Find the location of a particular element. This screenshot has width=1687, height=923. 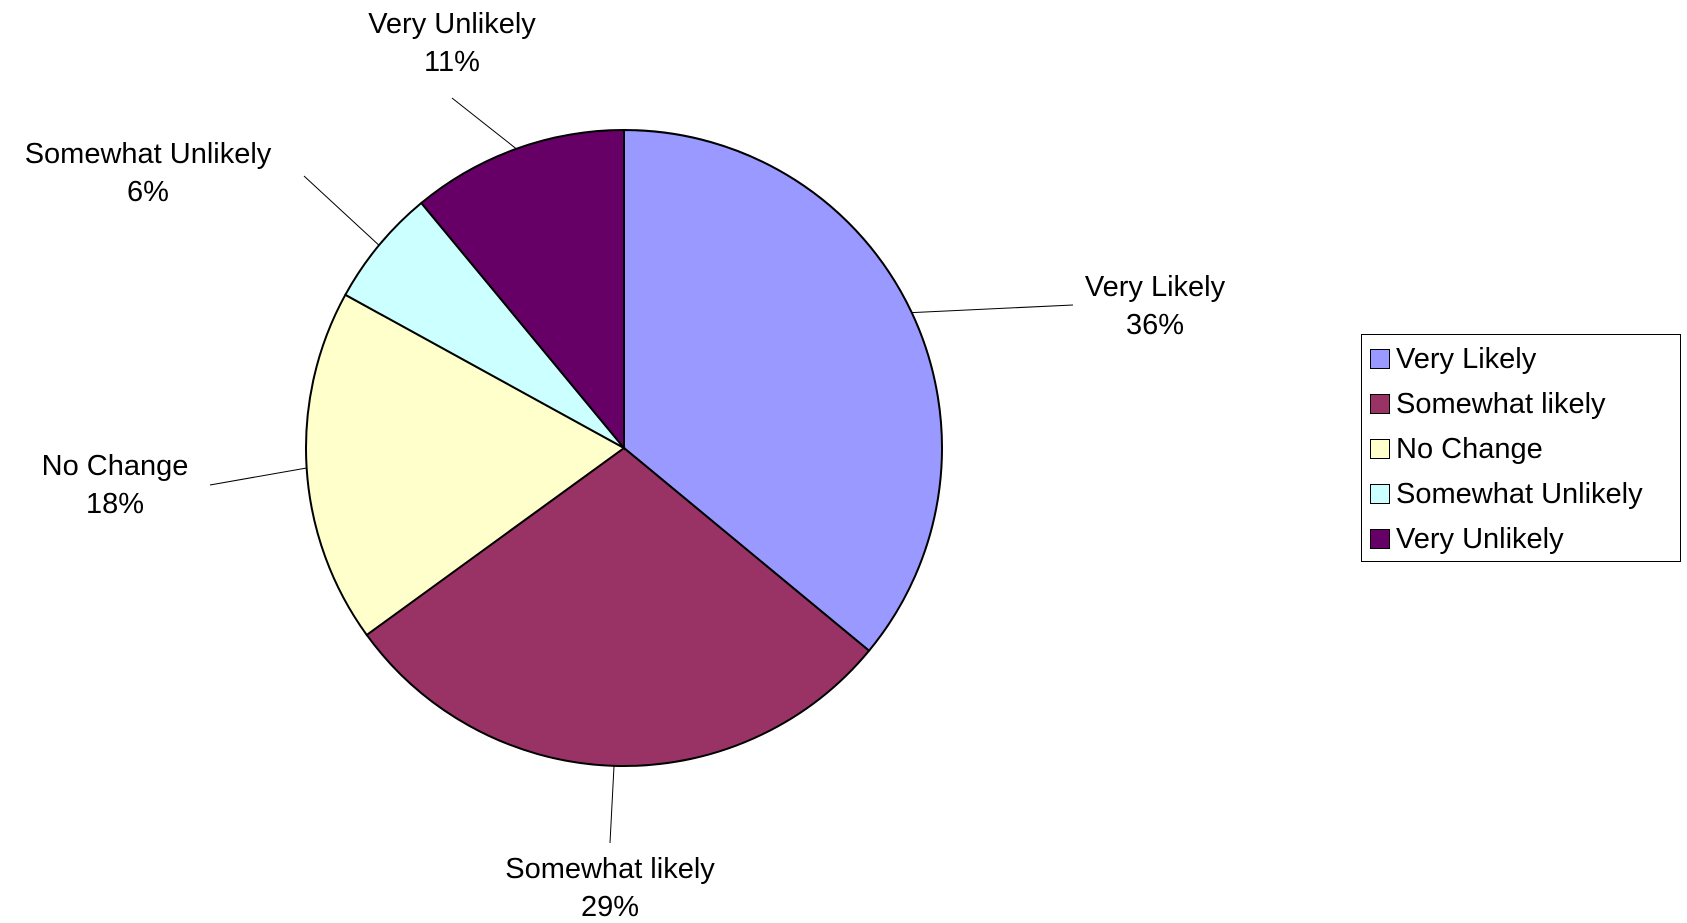

legend-label-very-likely: Very Likely is located at coordinates (1466, 358).